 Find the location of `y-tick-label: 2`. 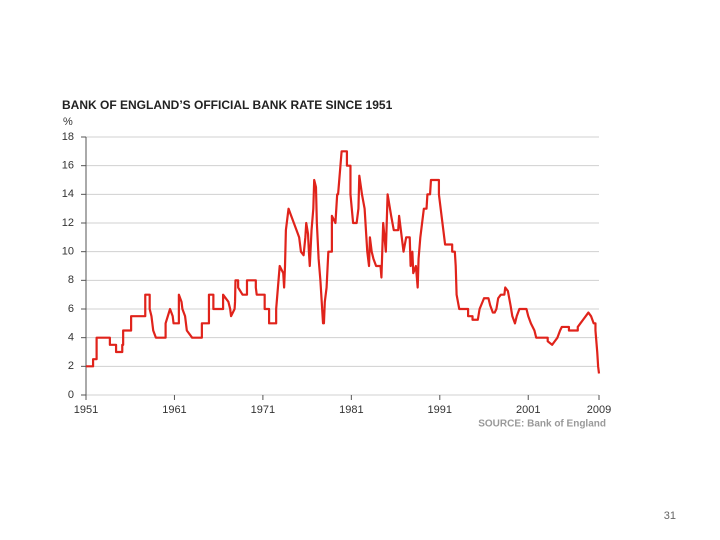

y-tick-label: 2 is located at coordinates (71, 366).